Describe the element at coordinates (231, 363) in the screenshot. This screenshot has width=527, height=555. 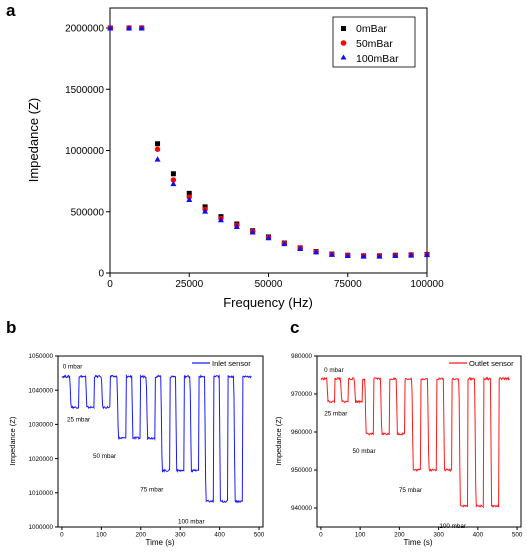
I see `chart-b-legend-label: Inlet sensor` at that location.